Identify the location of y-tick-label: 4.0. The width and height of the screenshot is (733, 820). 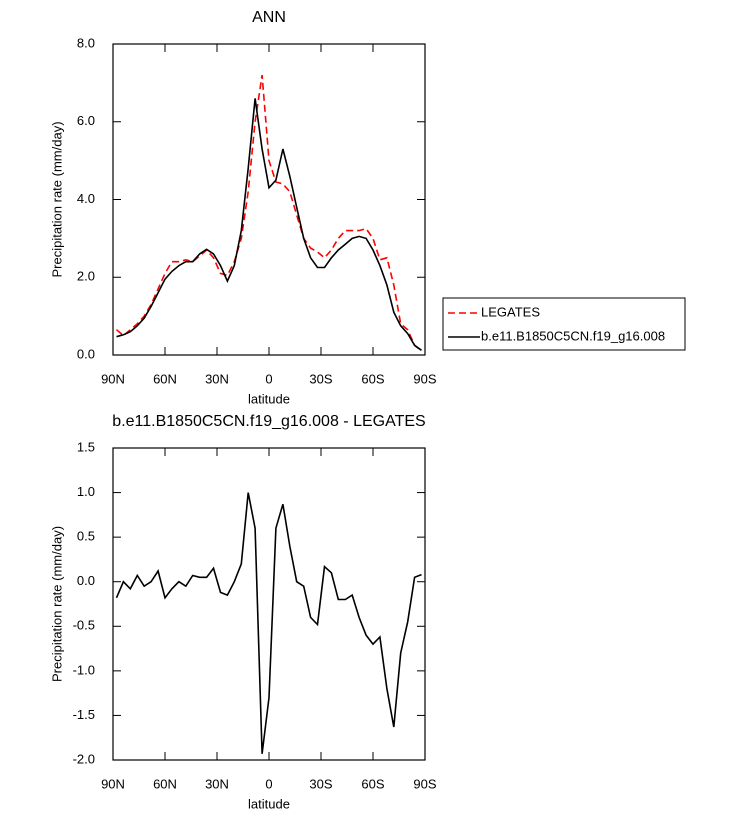
(86, 198).